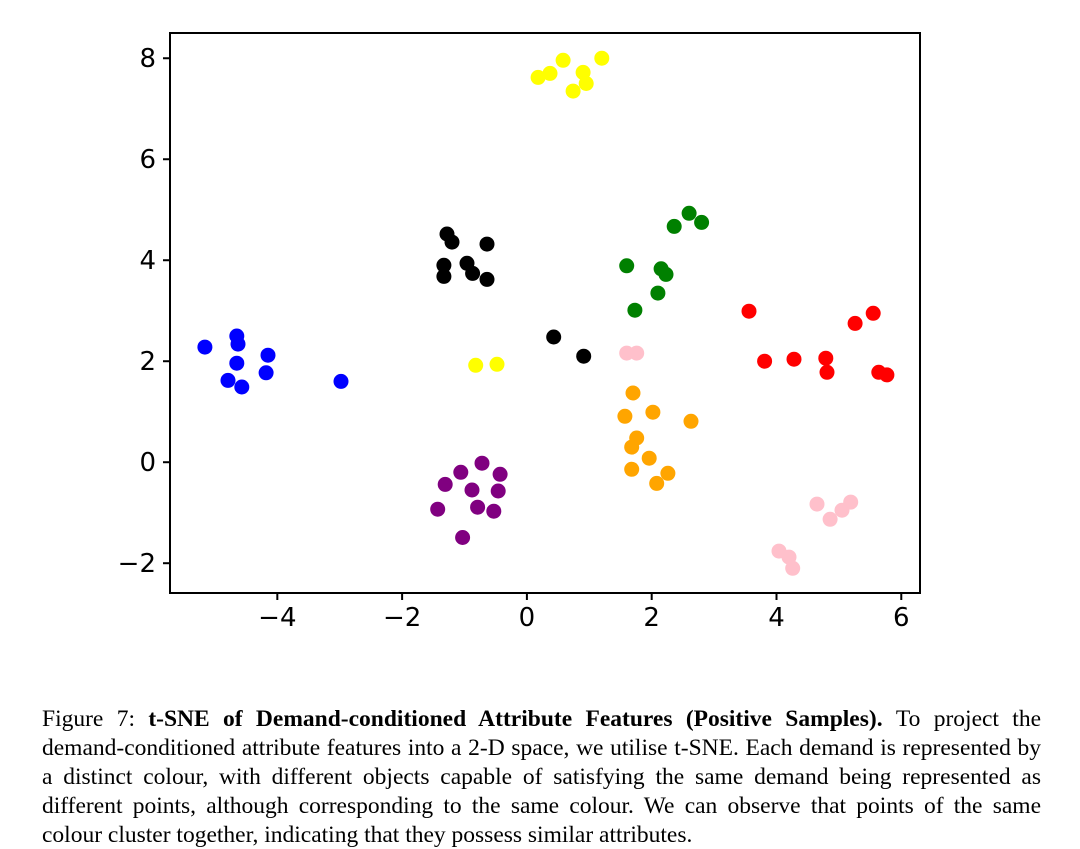 This screenshot has height=849, width=1080. Describe the element at coordinates (147, 59) in the screenshot. I see `y-tick-label: 8` at that location.